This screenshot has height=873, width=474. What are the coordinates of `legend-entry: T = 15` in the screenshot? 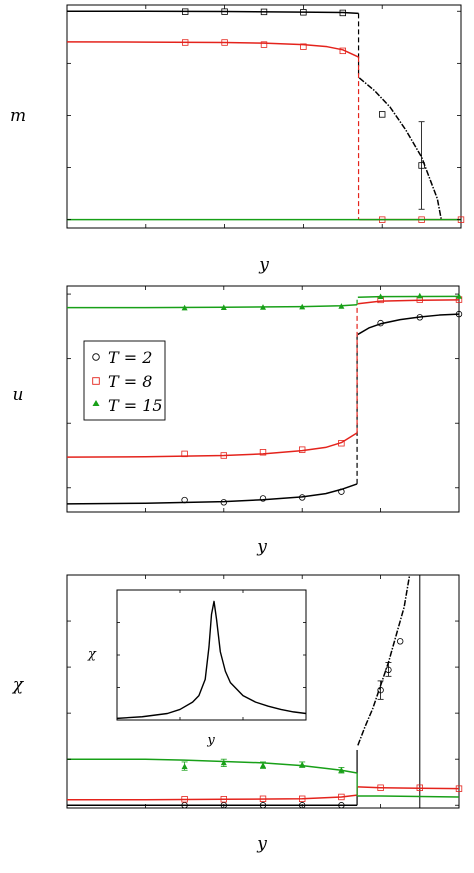 It's located at (135, 405).